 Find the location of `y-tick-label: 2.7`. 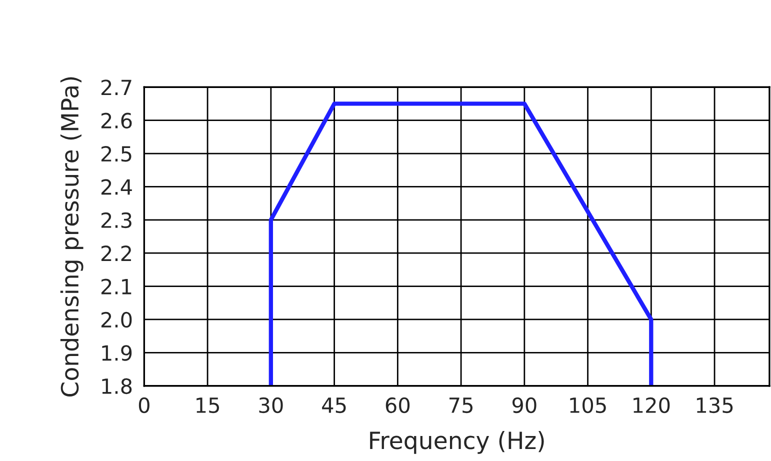

y-tick-label: 2.7 is located at coordinates (116, 88).